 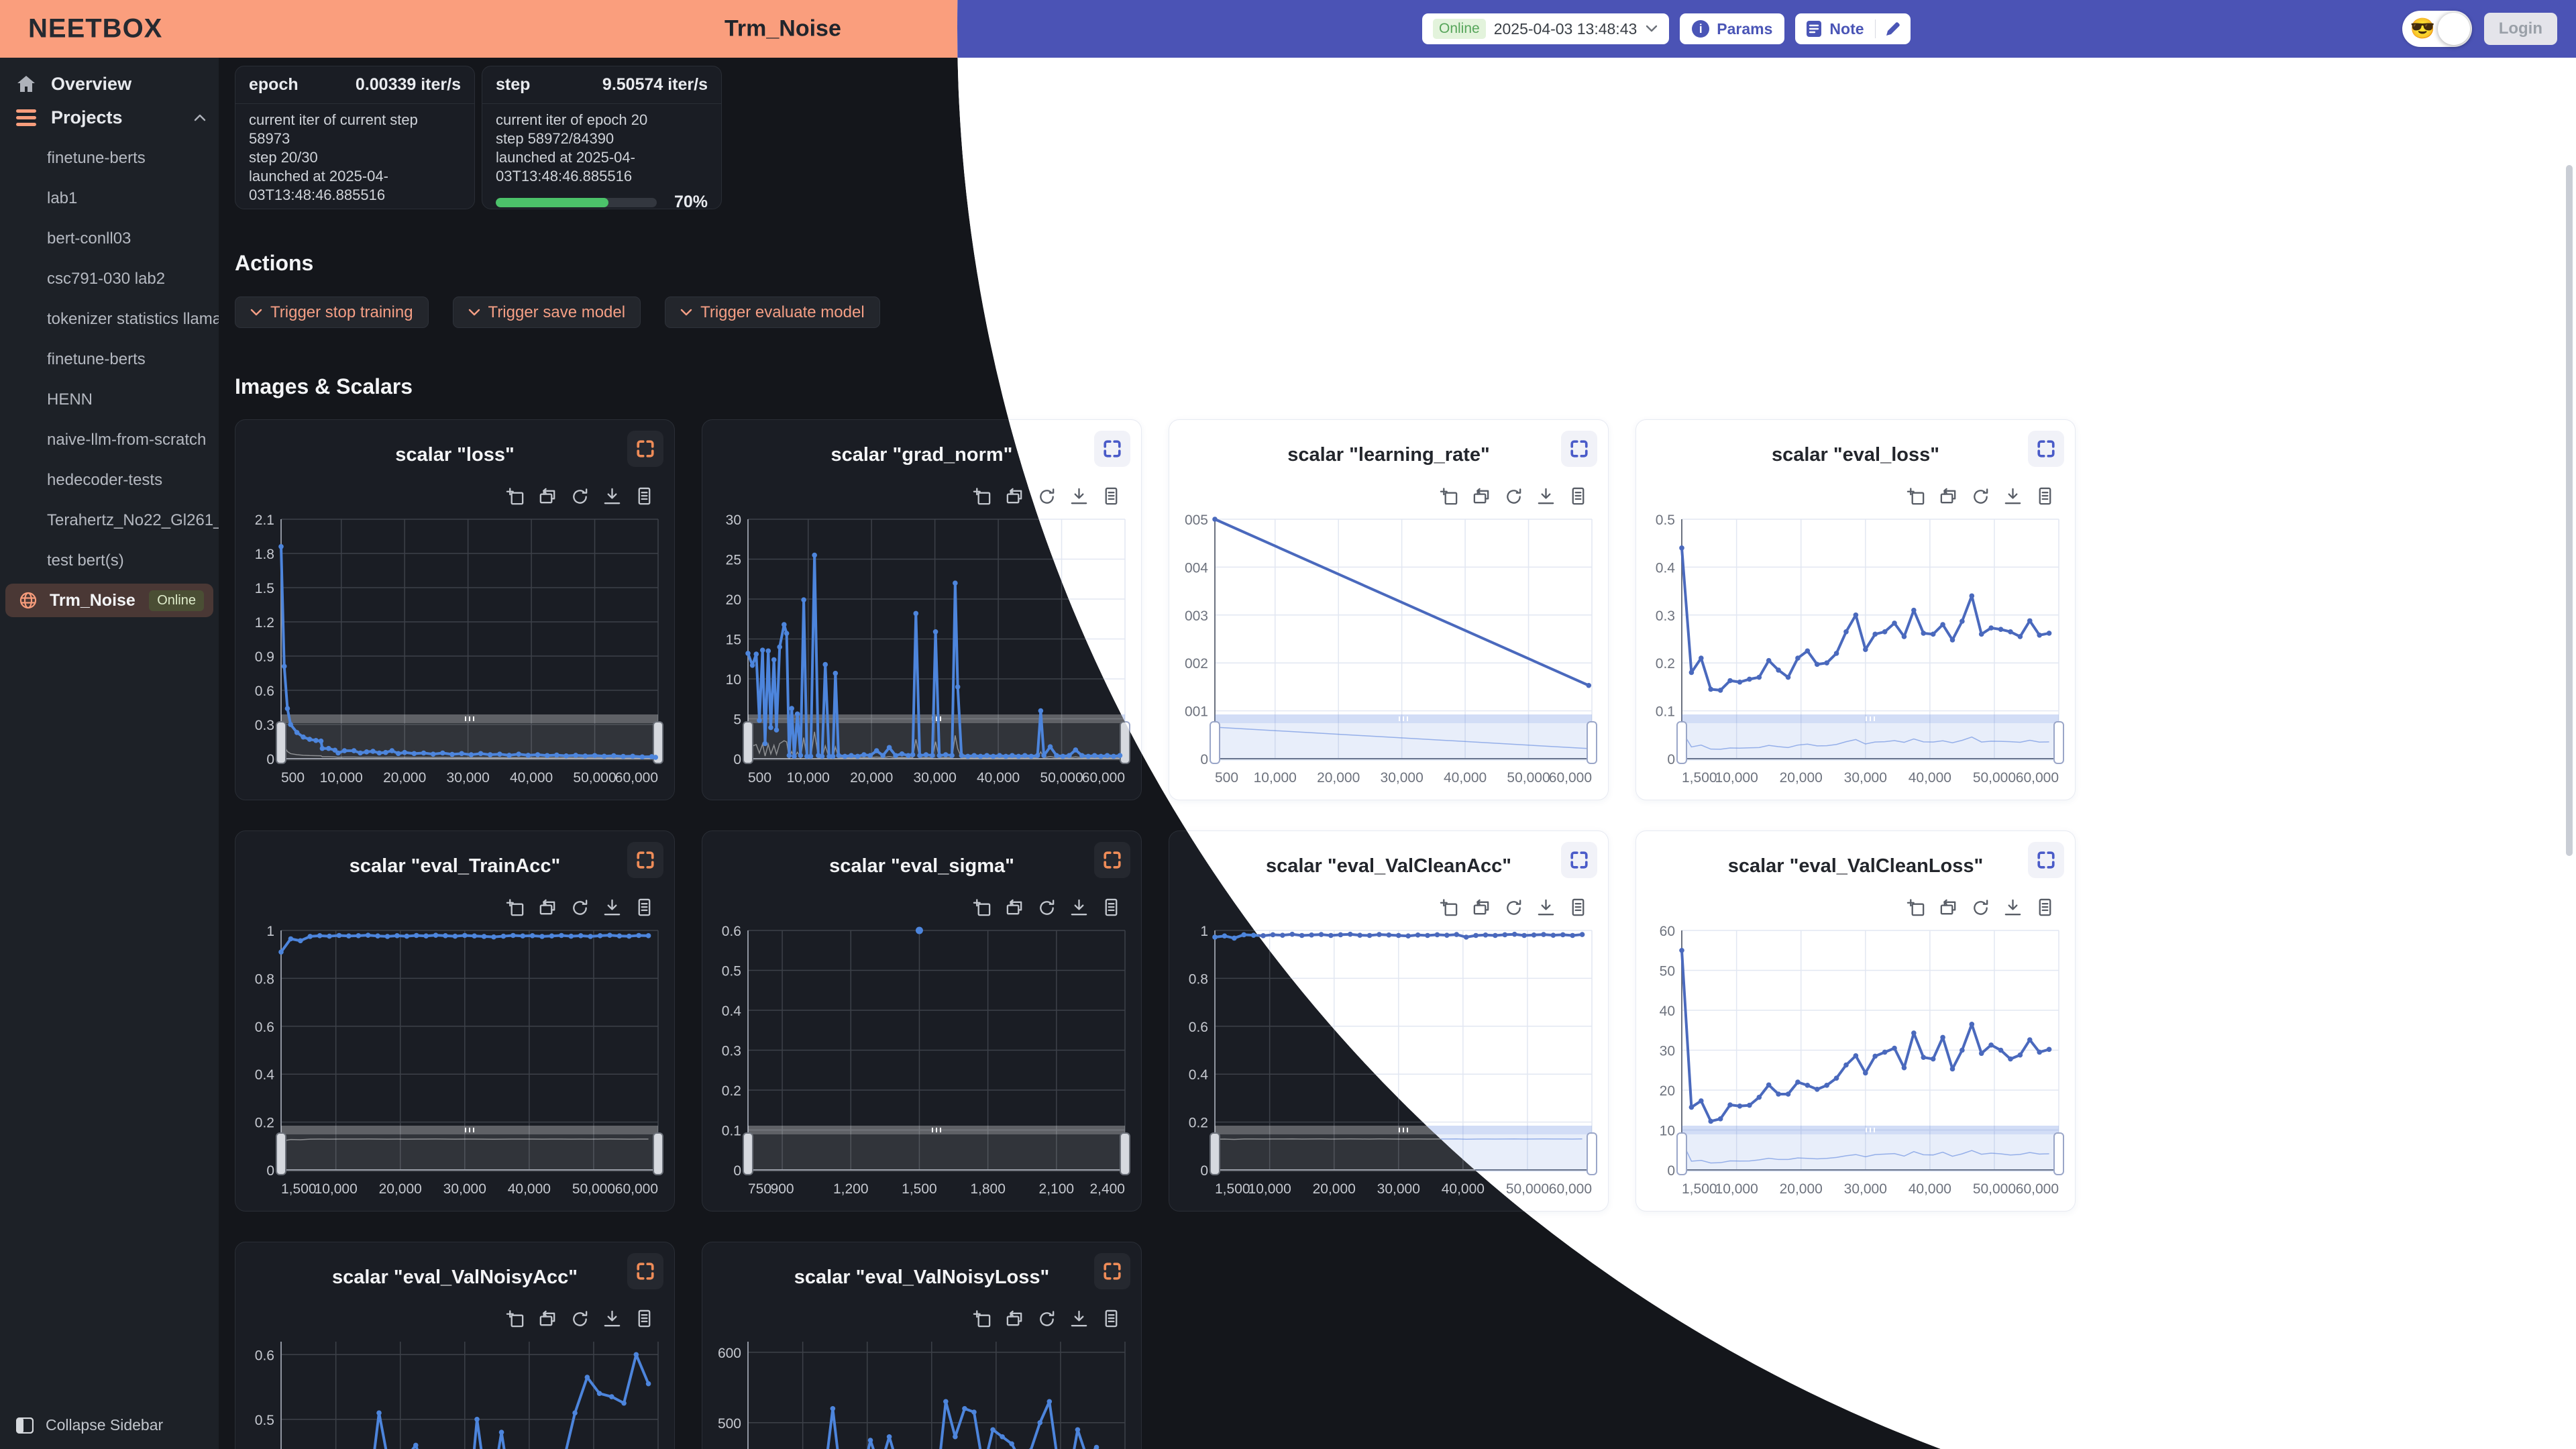 What do you see at coordinates (109, 600) in the screenshot?
I see `sidebar-item-active-project: Trm_Noise Online` at bounding box center [109, 600].